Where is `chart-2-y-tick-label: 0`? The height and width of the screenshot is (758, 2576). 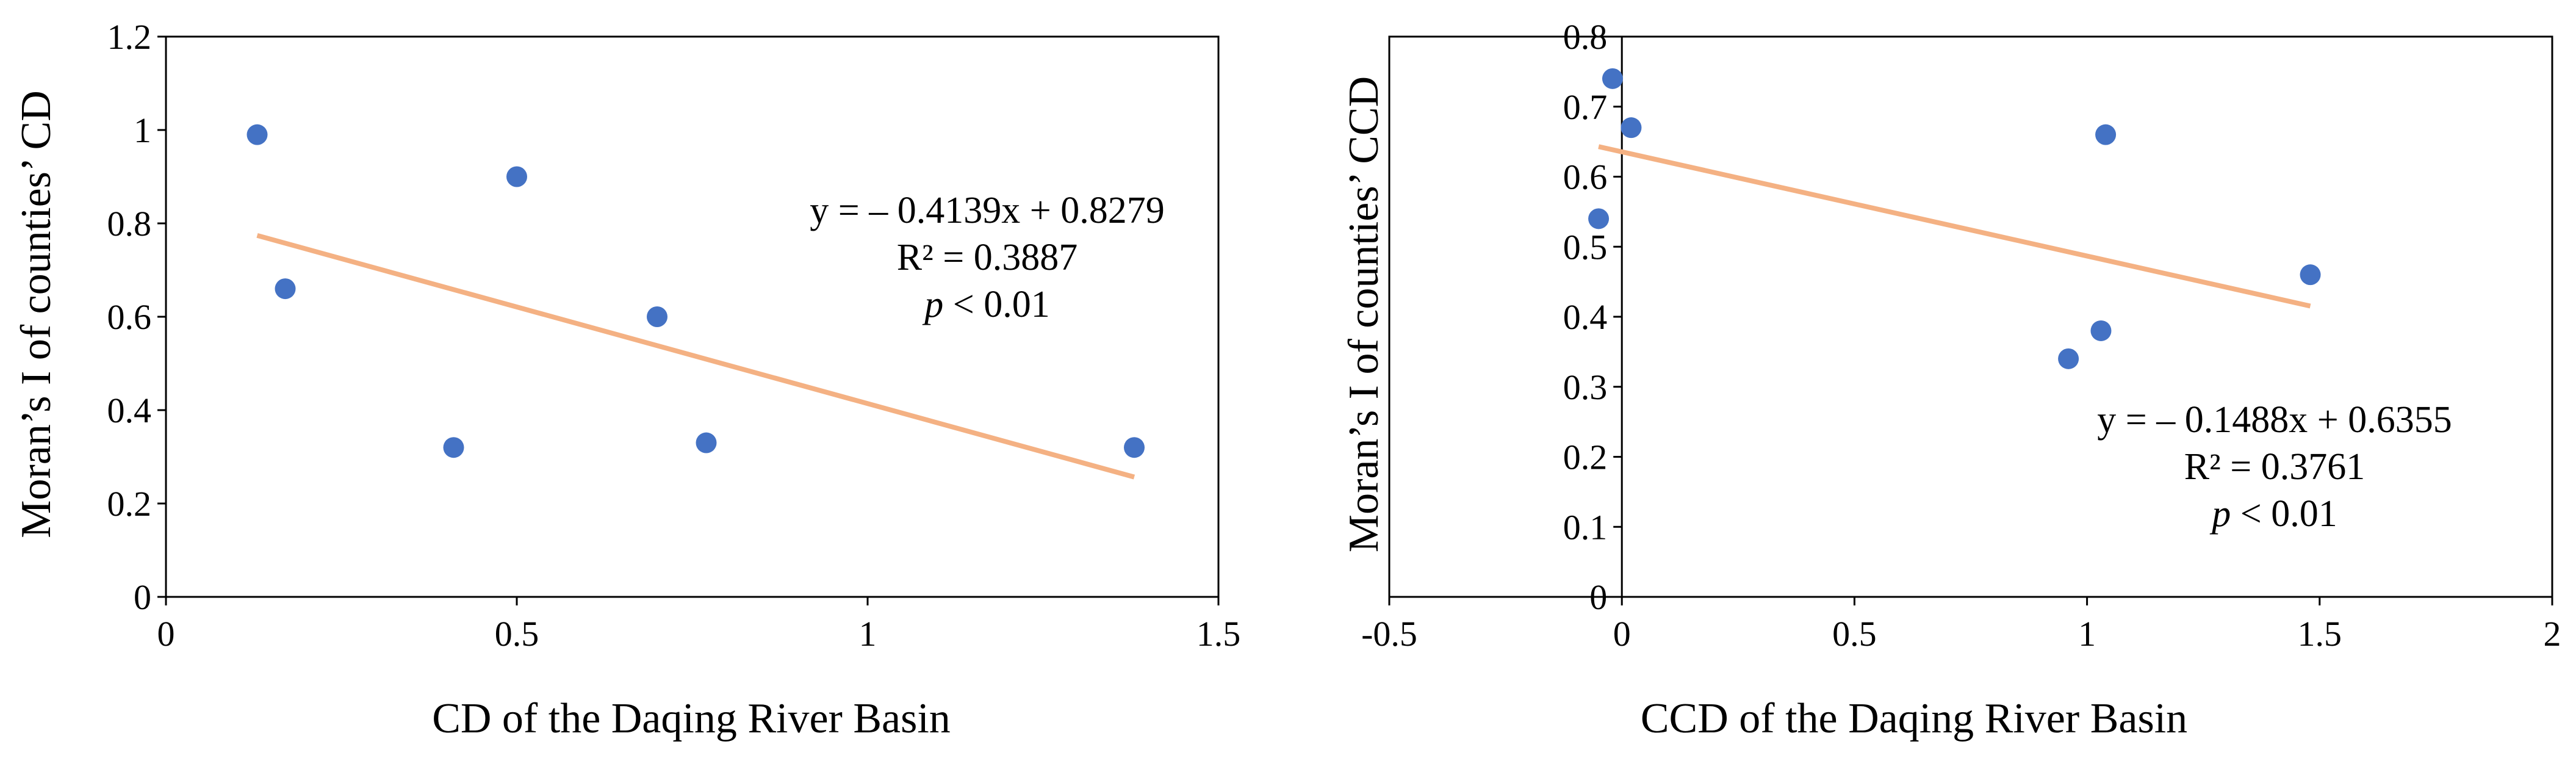 chart-2-y-tick-label: 0 is located at coordinates (1598, 597).